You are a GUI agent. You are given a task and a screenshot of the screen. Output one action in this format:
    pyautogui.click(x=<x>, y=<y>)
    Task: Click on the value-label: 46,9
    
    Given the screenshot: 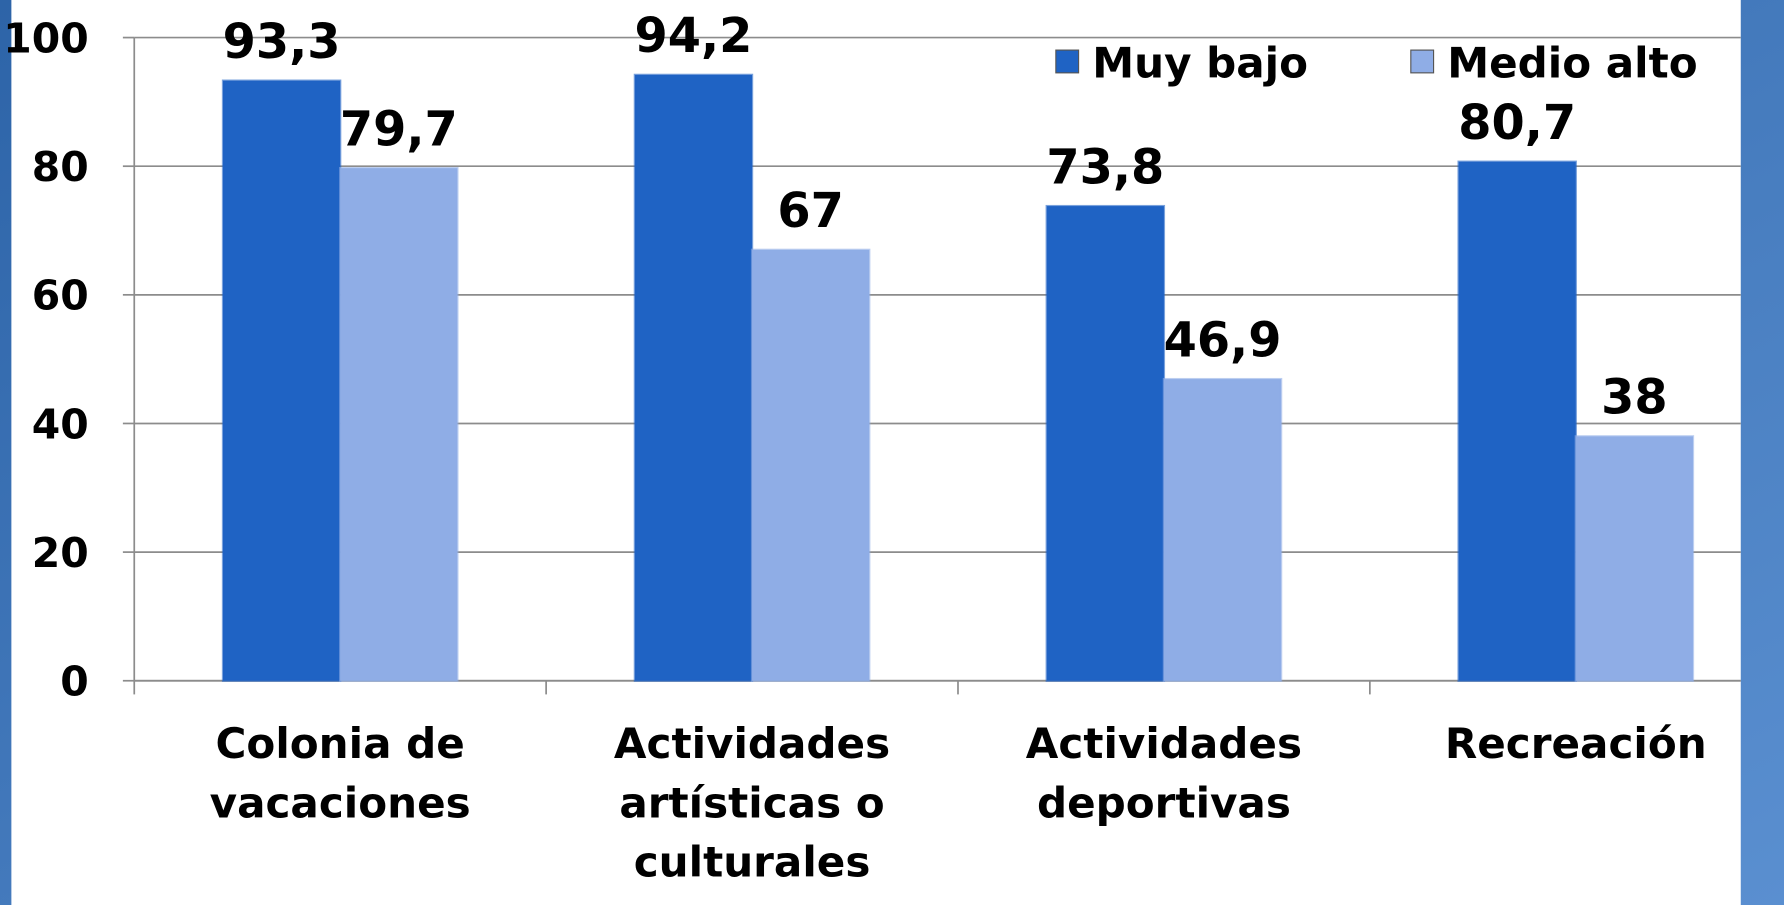 What is the action you would take?
    pyautogui.click(x=1223, y=340)
    